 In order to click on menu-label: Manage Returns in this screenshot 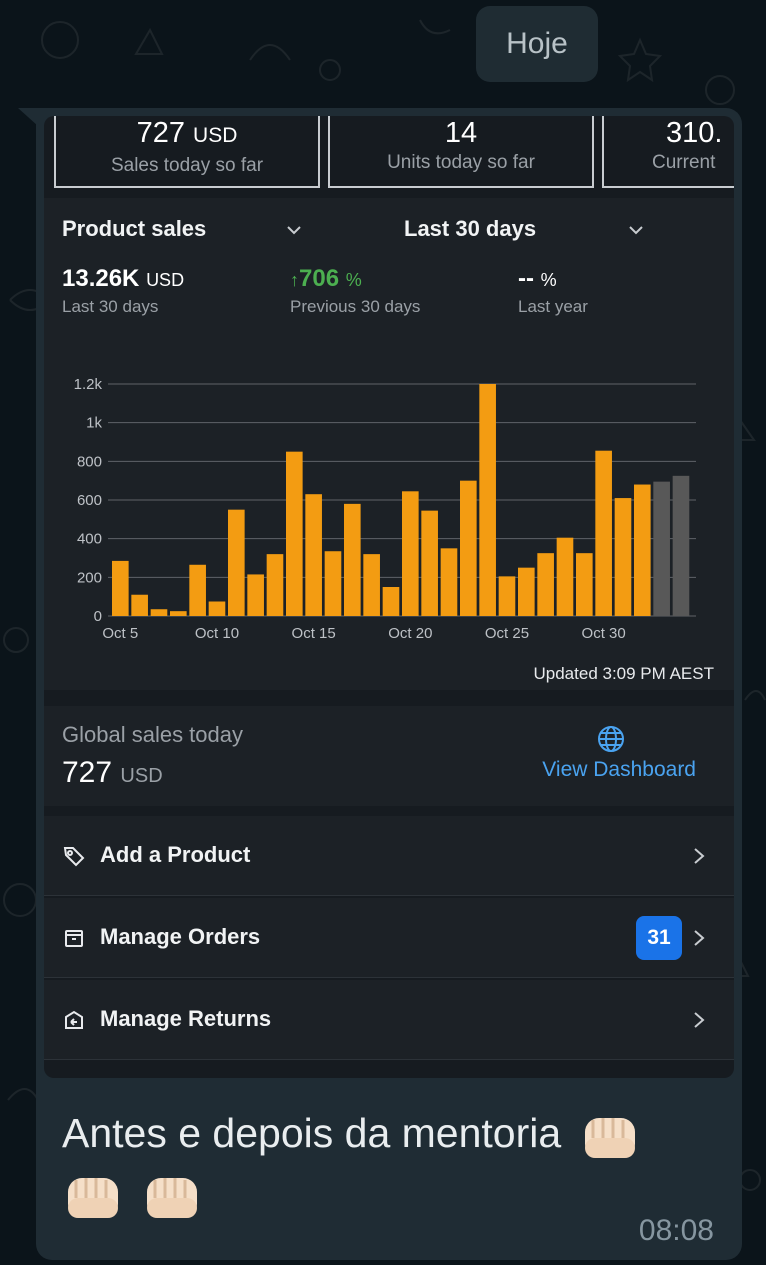, I will do `click(186, 1018)`.